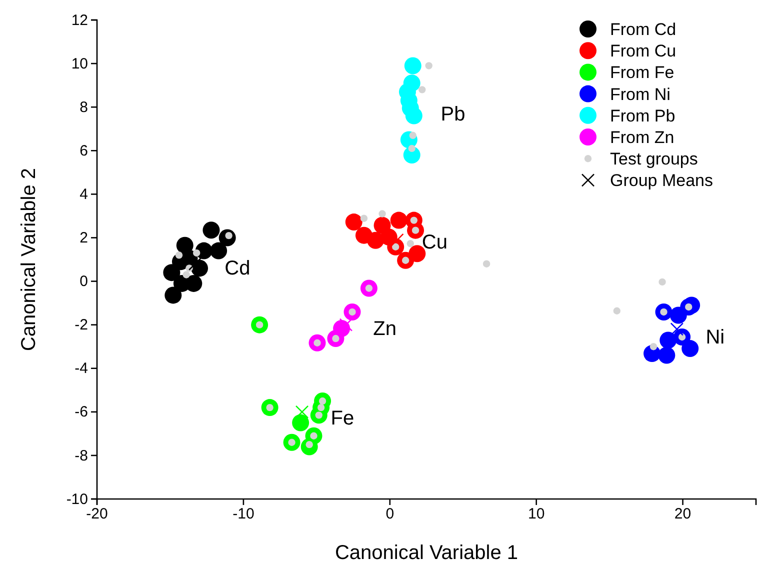 This screenshot has height=579, width=777. I want to click on x-tick-label: 10, so click(536, 514).